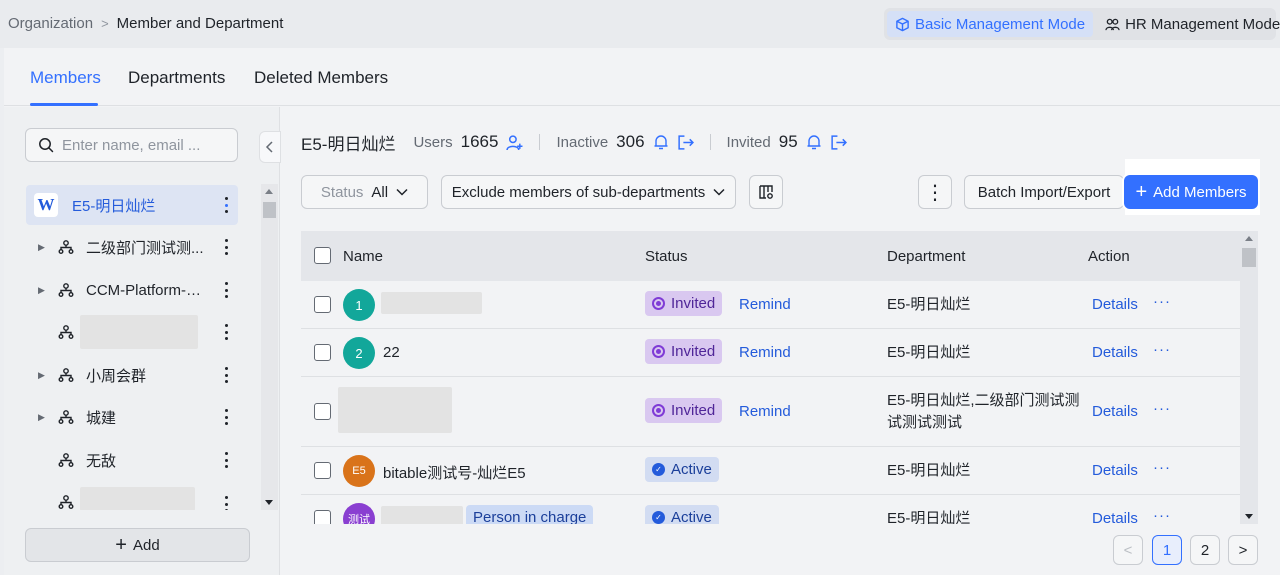  What do you see at coordinates (748, 142) in the screenshot?
I see `invited-label: Invited` at bounding box center [748, 142].